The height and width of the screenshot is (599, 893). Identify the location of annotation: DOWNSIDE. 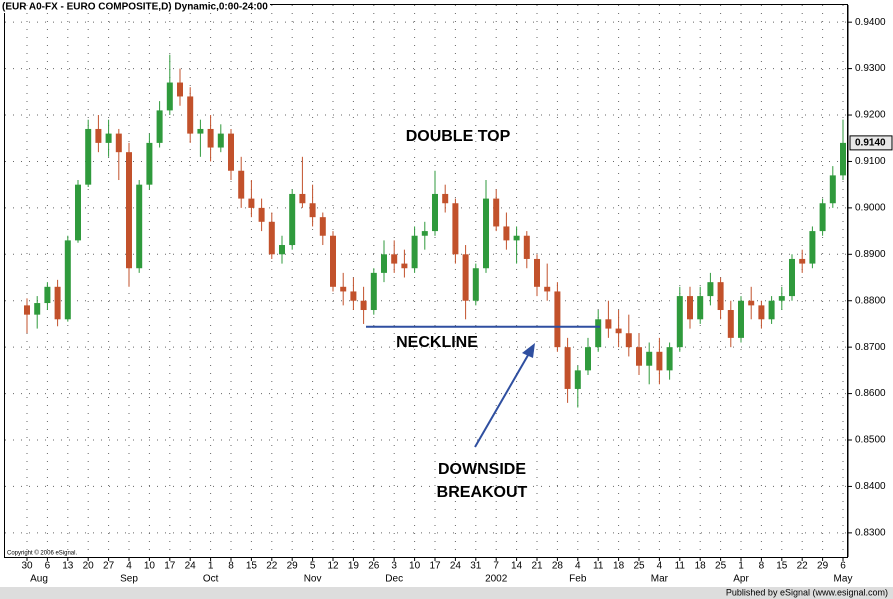
(482, 469).